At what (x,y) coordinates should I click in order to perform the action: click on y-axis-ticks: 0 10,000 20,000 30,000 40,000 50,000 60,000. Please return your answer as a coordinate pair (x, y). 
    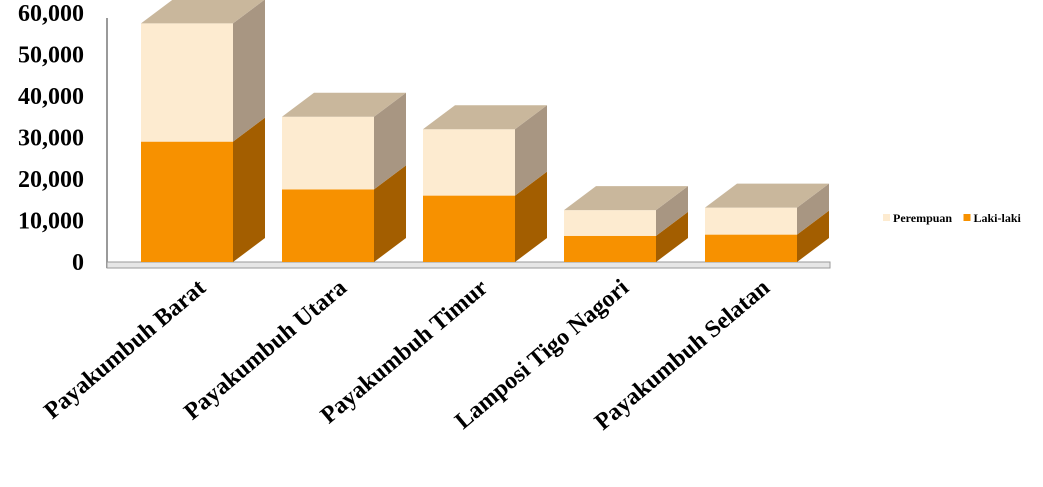
    Looking at the image, I should click on (51, 138).